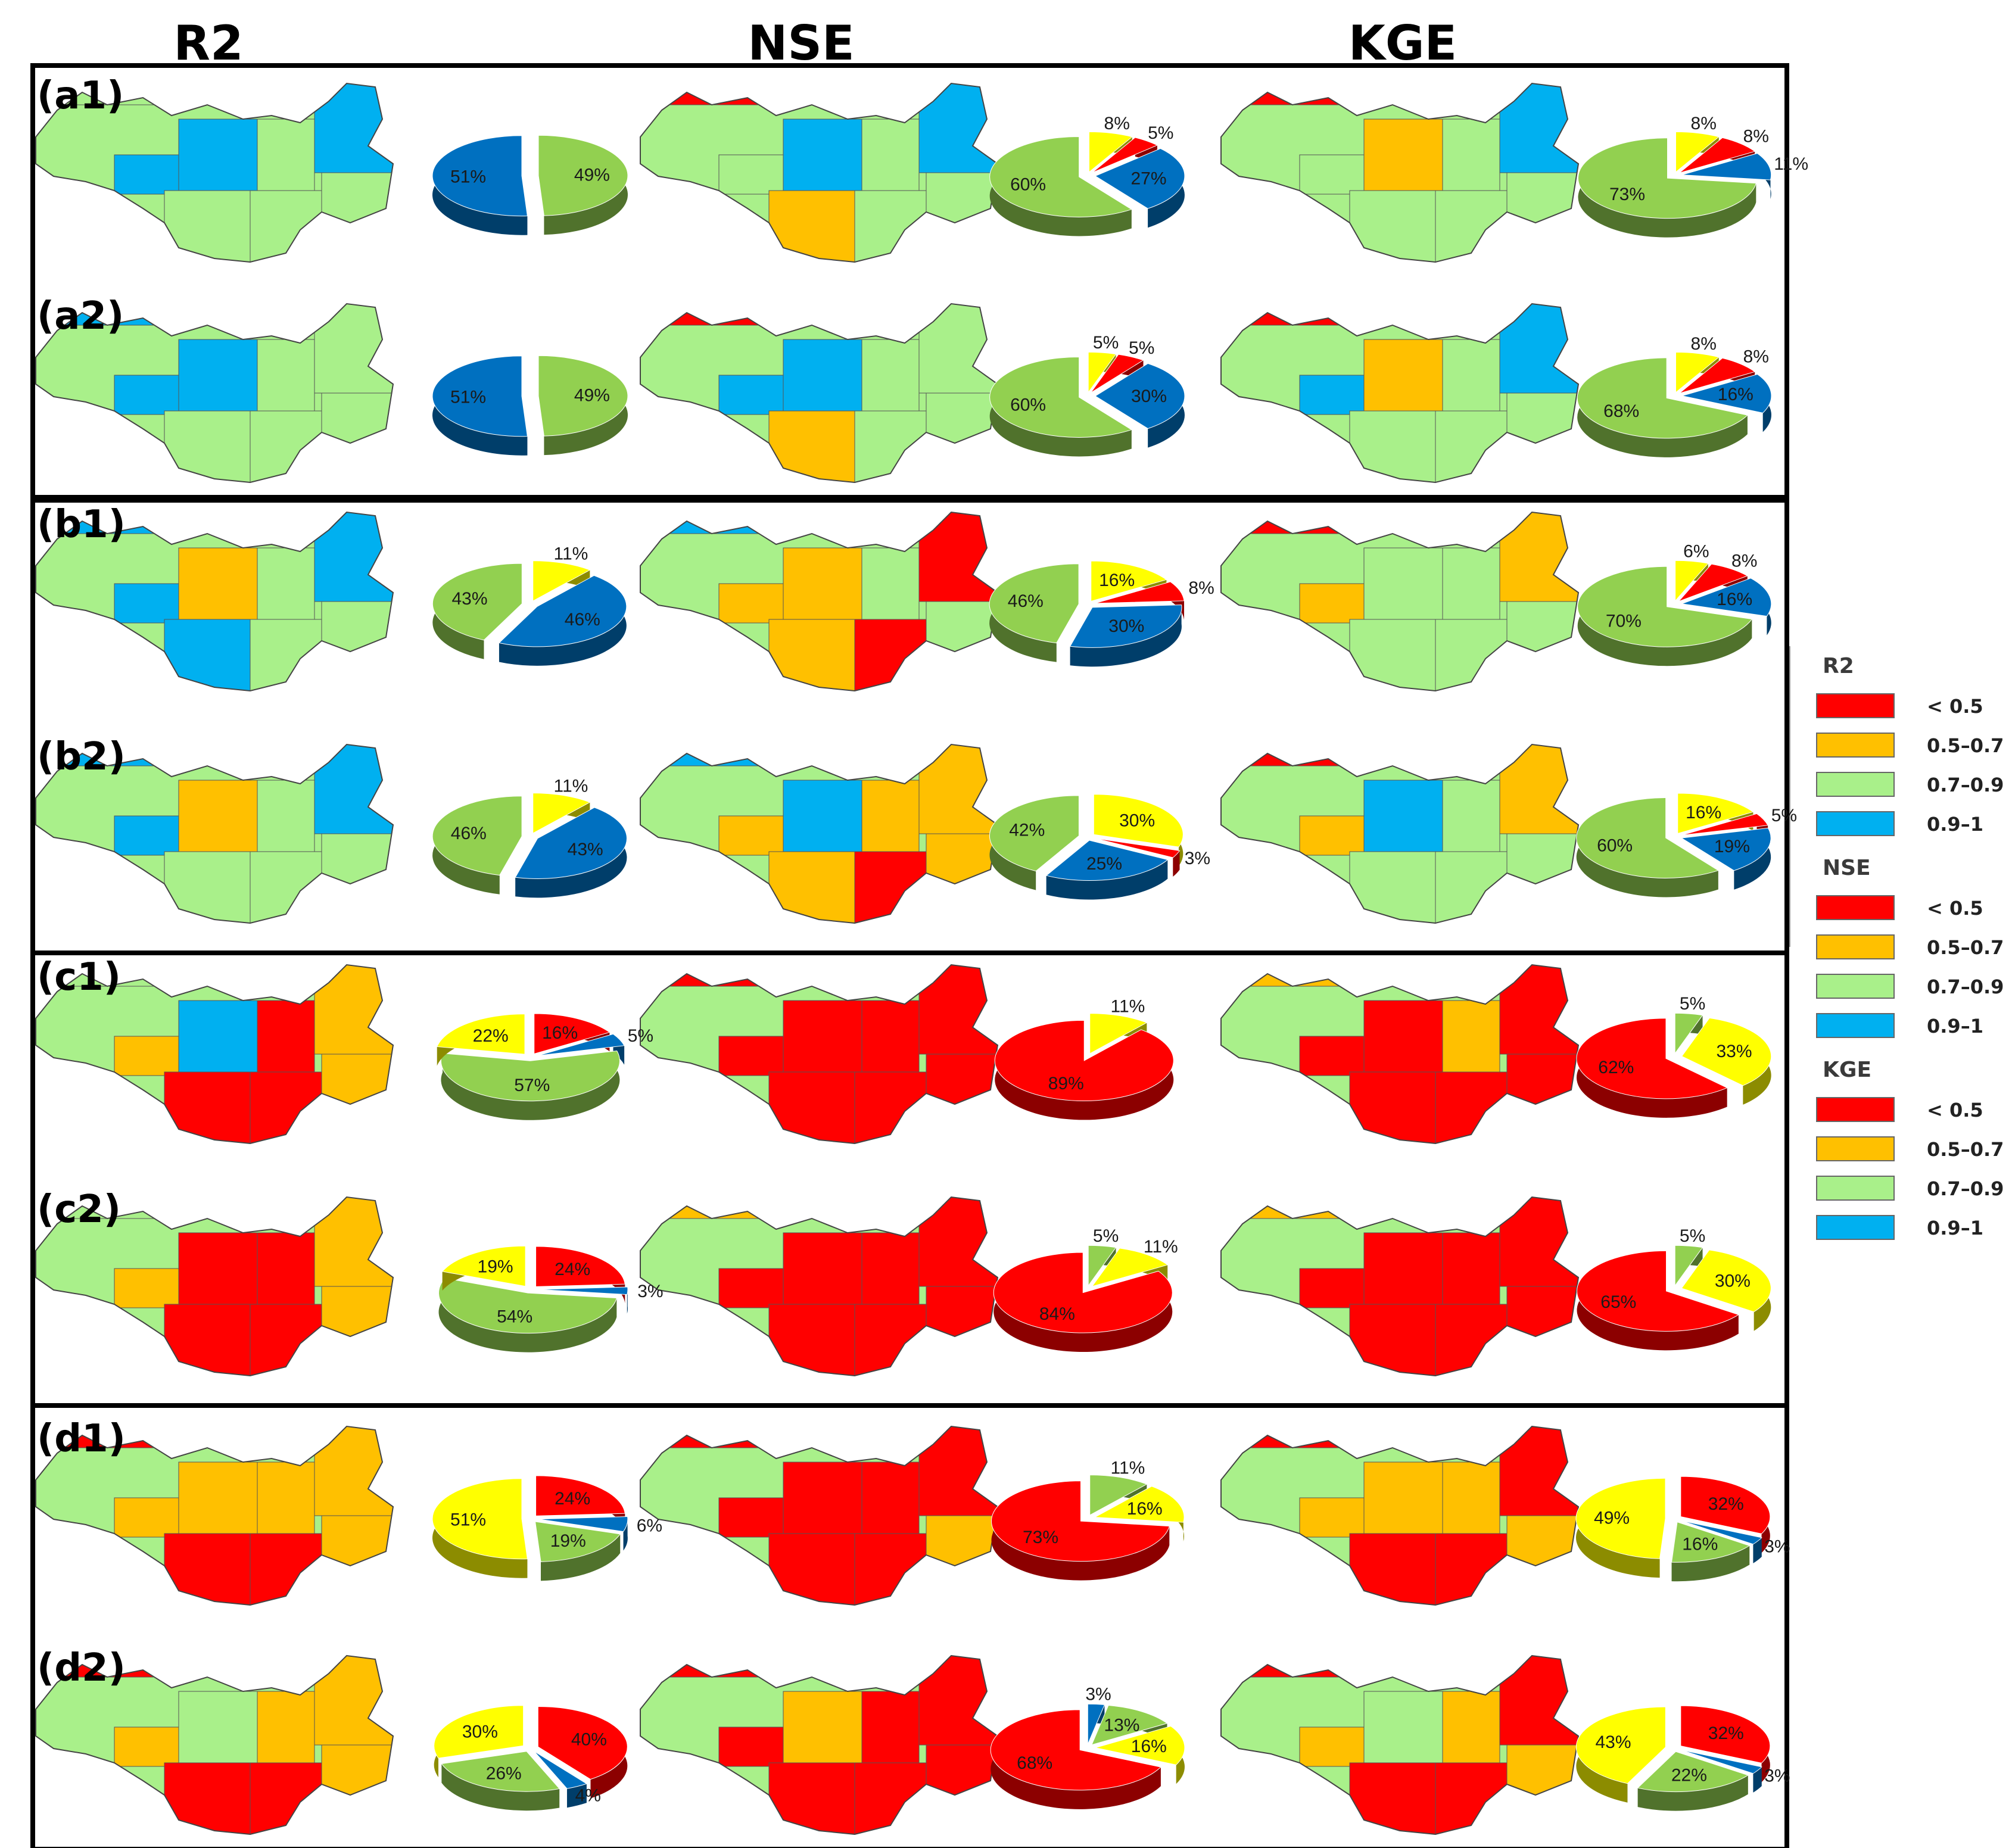 The image size is (2012, 1848). Describe the element at coordinates (572, 1499) in the screenshot. I see `pie-slice-label: 24%` at that location.